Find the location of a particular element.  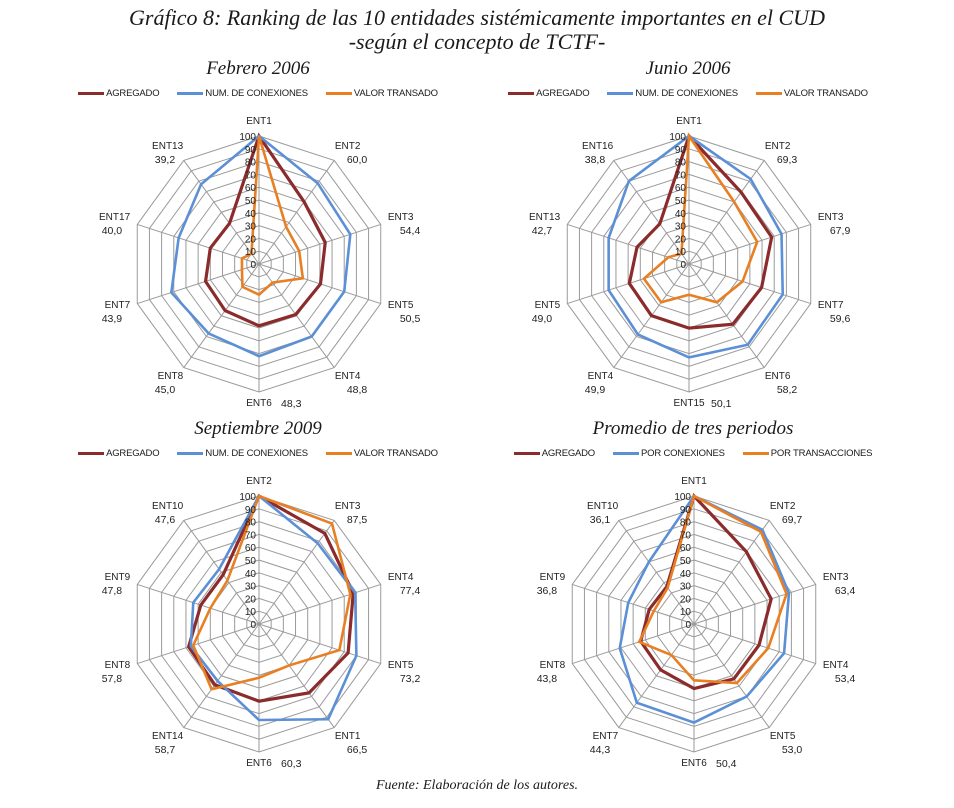

value-label: 49,0 is located at coordinates (542, 319).